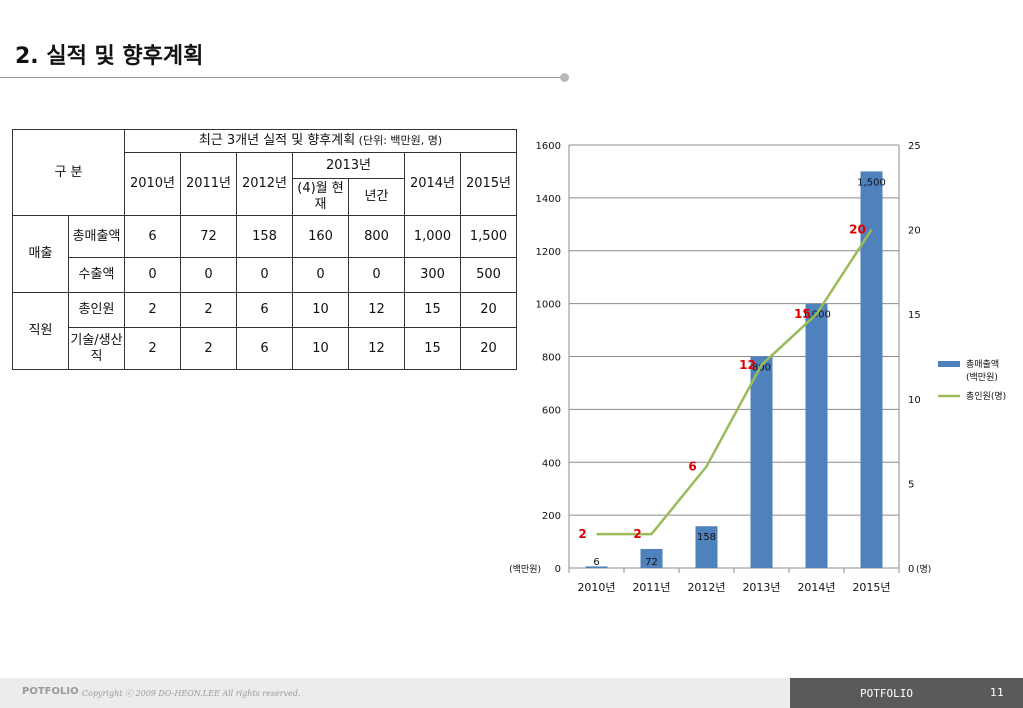 The image size is (1023, 708). I want to click on legend-label-sales-unit: (백만원), so click(982, 377).